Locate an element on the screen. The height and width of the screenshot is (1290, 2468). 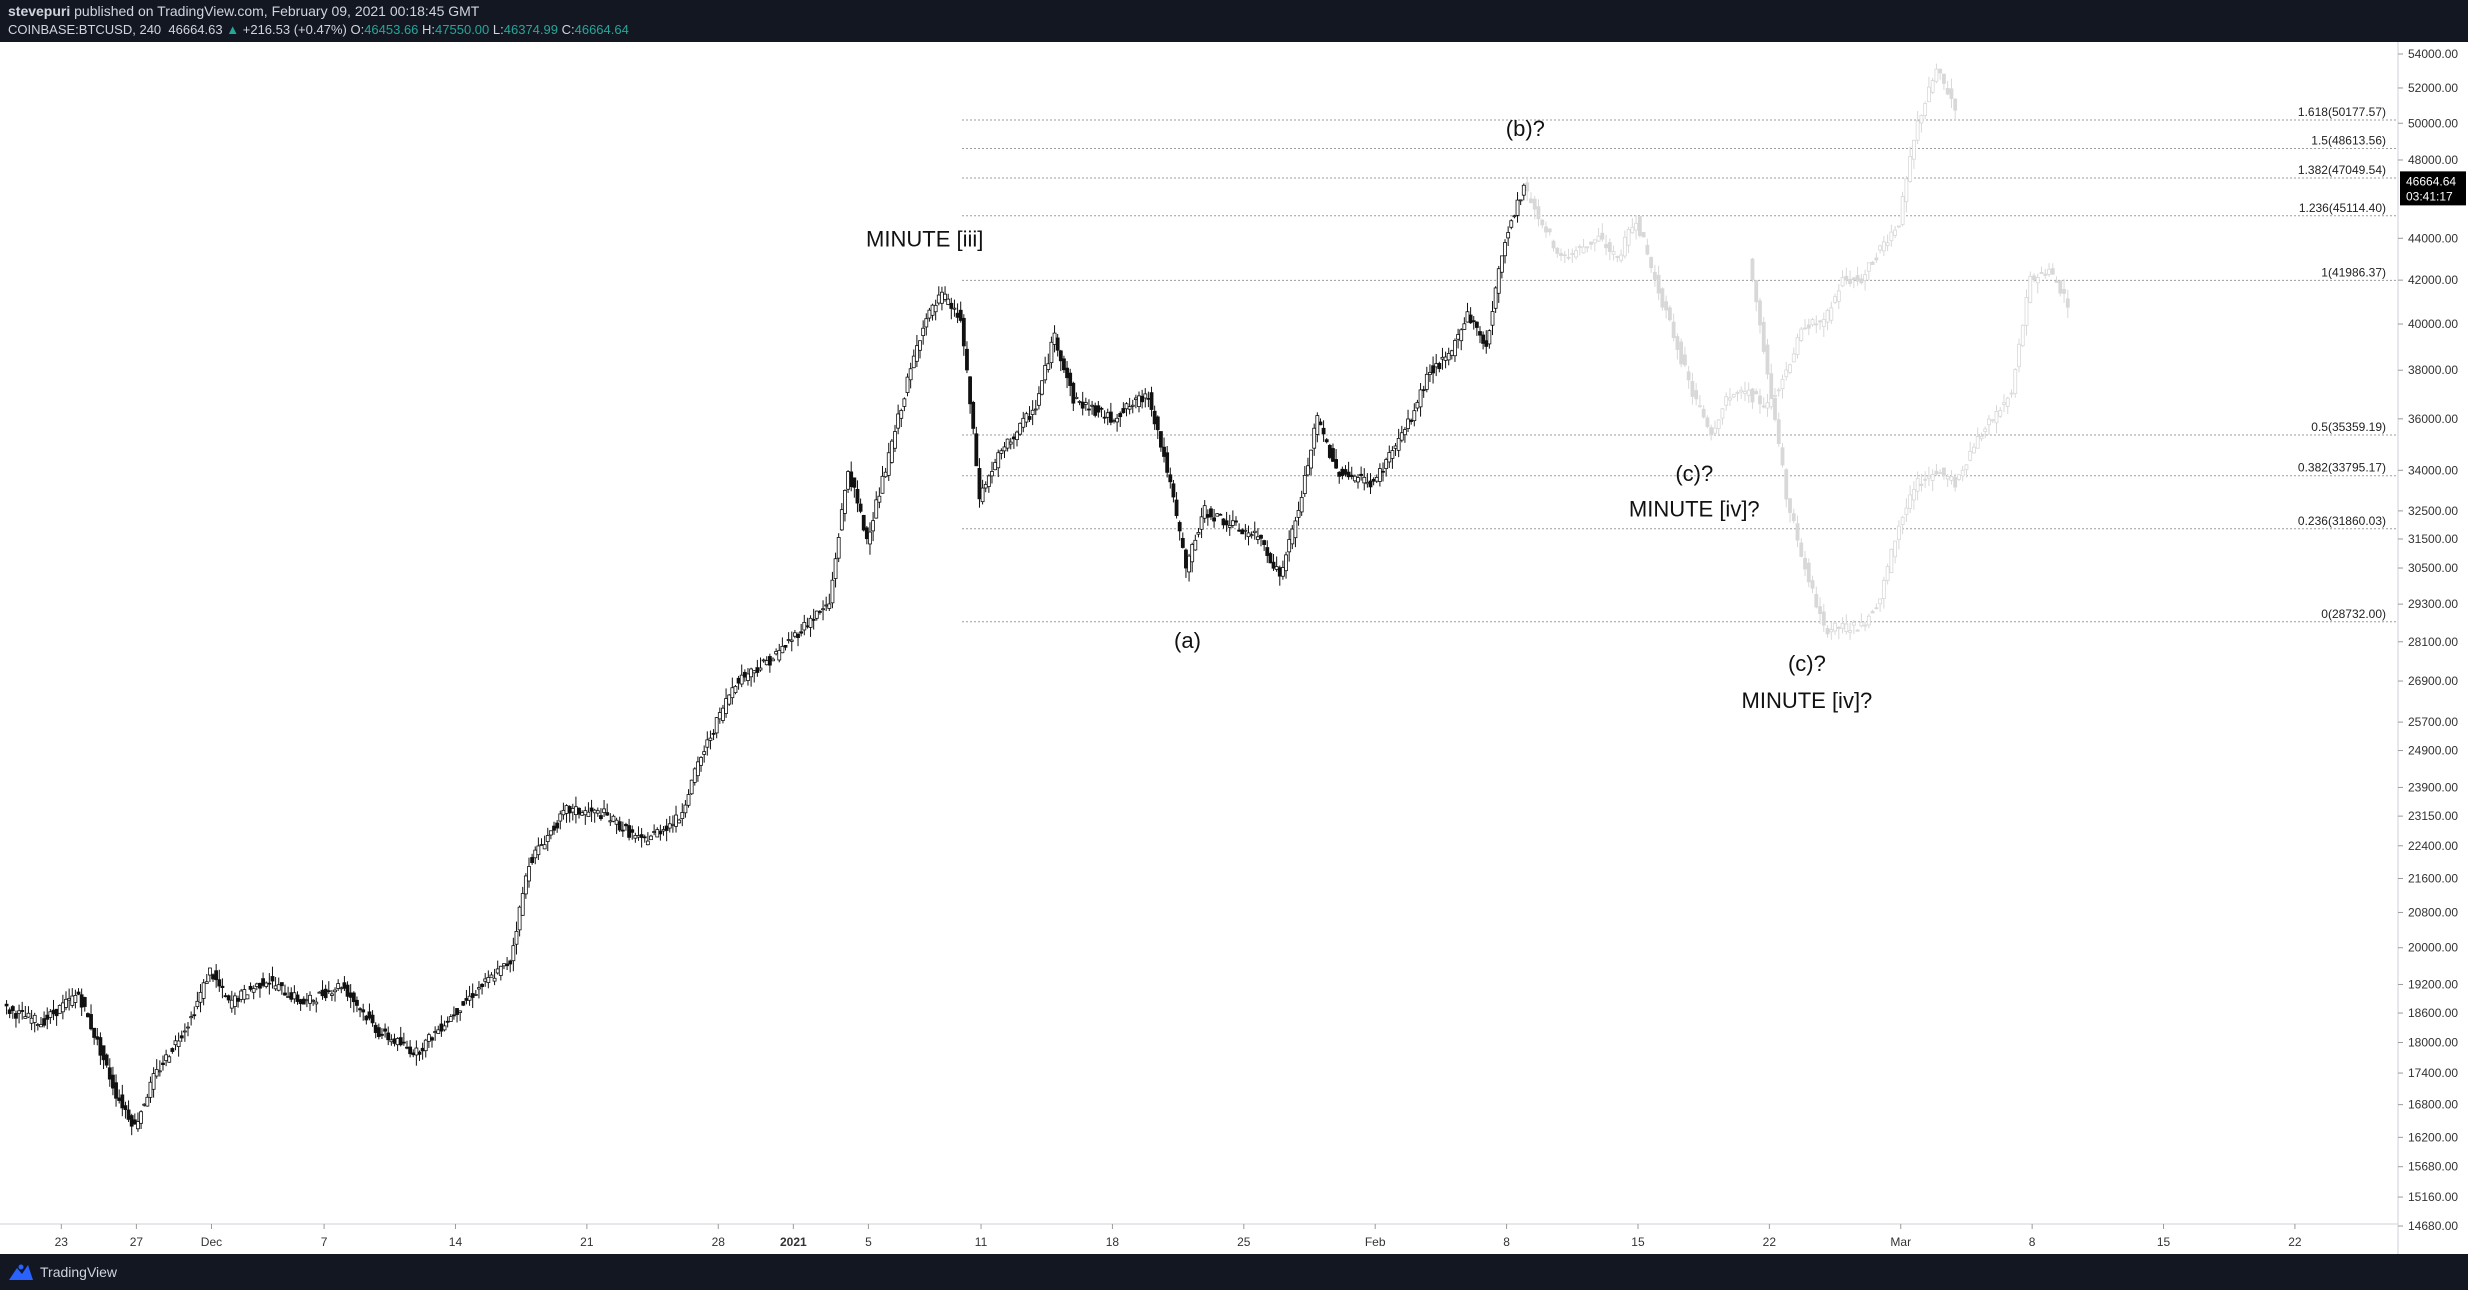
y-tick-label: 48000.00 is located at coordinates (2433, 160).